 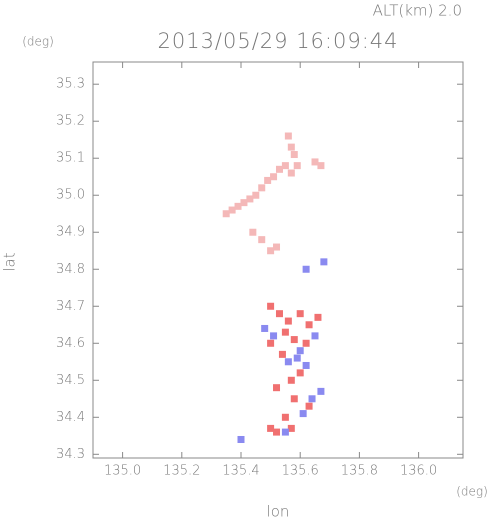 What do you see at coordinates (277, 41) in the screenshot?
I see `chart-title: 2013/05/29 16:09:44` at bounding box center [277, 41].